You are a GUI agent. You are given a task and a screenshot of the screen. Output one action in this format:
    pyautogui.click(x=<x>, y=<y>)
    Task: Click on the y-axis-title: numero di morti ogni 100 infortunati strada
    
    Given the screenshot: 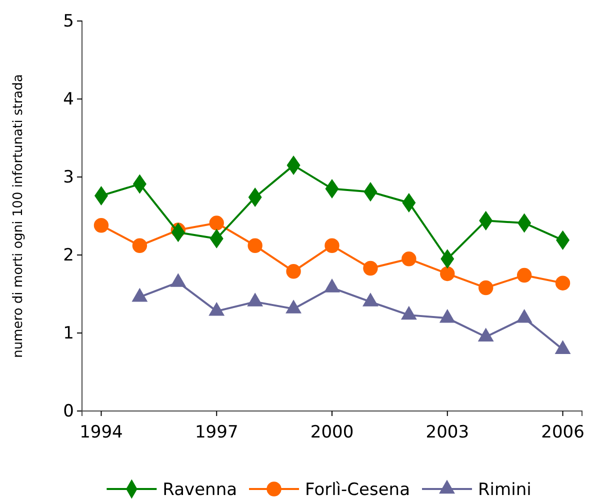 What is the action you would take?
    pyautogui.click(x=18, y=216)
    